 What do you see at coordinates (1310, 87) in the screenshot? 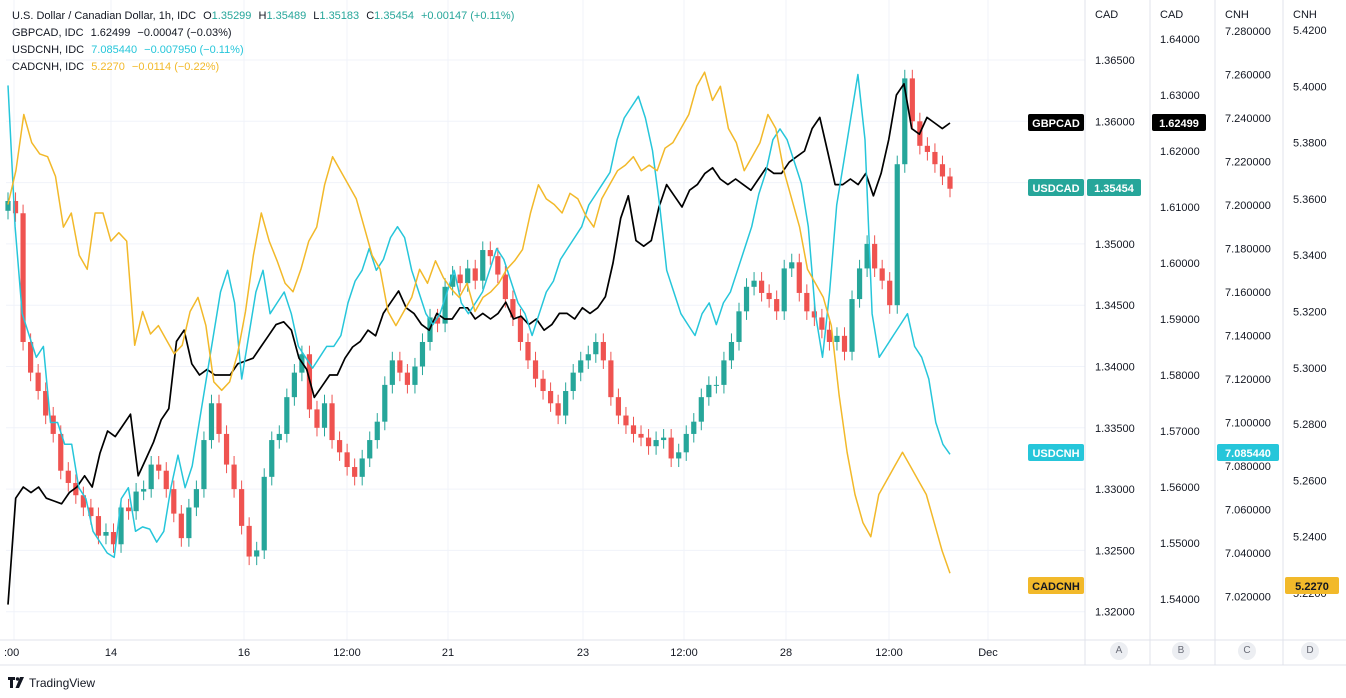
I see `y-tick-label: 5.4000` at bounding box center [1310, 87].